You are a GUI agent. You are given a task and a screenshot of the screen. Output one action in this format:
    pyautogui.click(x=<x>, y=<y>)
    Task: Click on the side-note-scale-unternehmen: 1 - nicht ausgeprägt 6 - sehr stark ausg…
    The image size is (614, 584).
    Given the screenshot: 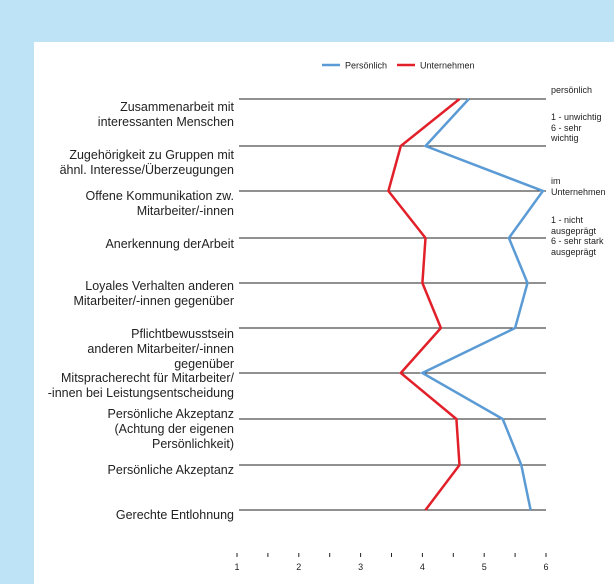 What is the action you would take?
    pyautogui.click(x=577, y=236)
    